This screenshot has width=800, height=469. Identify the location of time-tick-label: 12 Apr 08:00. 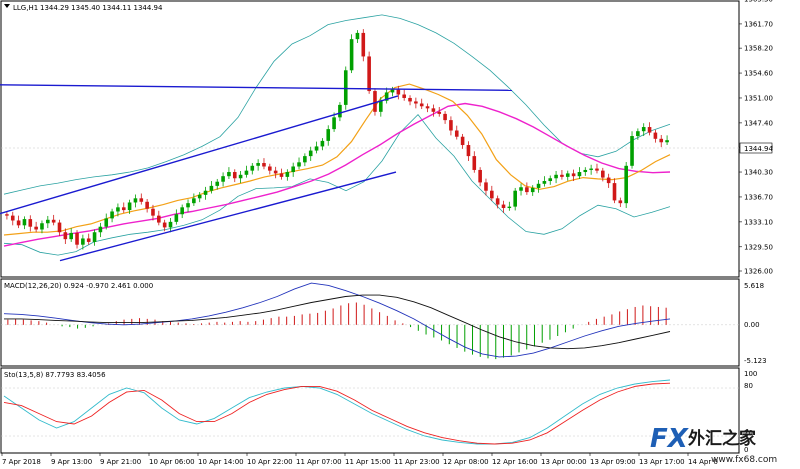
(466, 462).